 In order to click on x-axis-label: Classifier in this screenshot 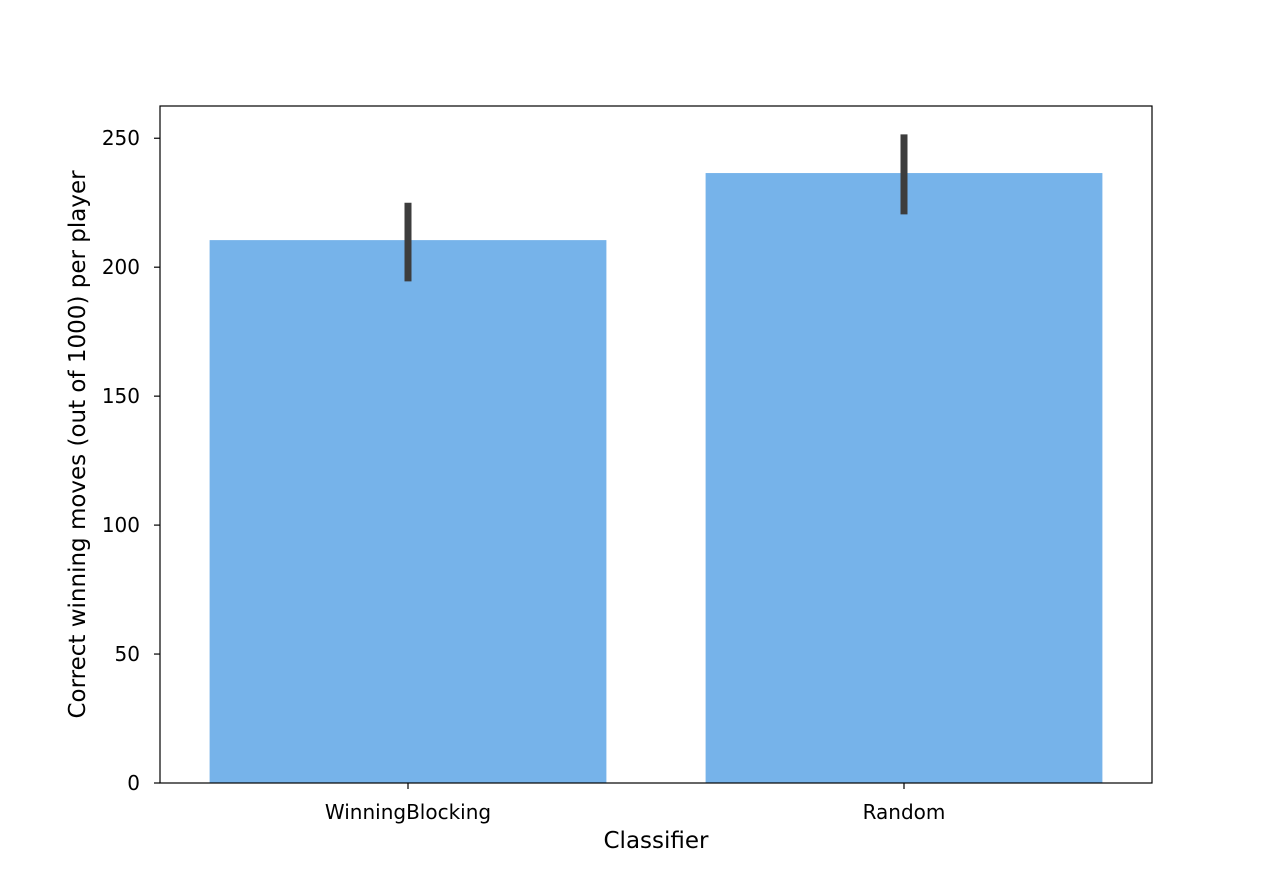, I will do `click(657, 841)`.